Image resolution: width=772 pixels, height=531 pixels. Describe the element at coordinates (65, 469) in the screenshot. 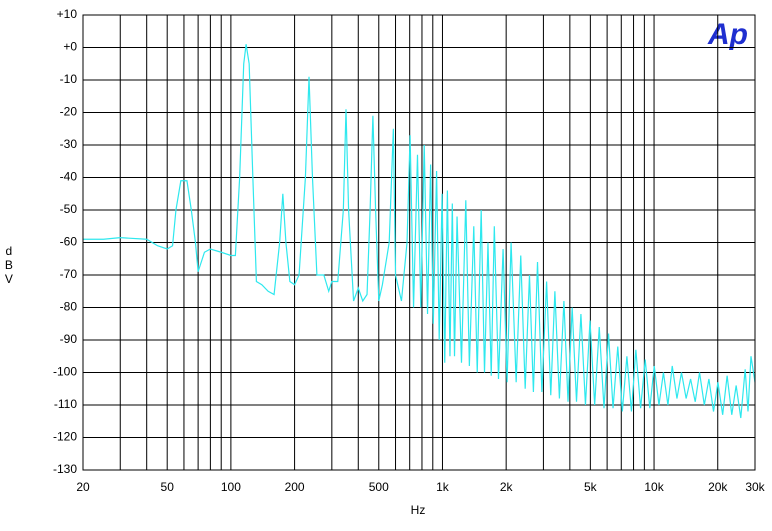

I see `y-tick-label: -130` at that location.